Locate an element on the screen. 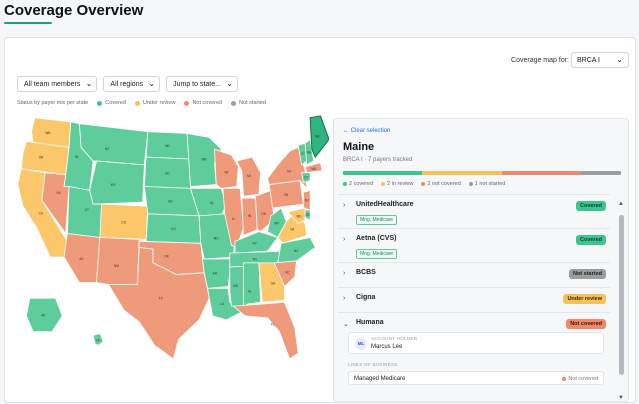 The image size is (639, 404). state-jump-filter: Jump to state... ⌄ is located at coordinates (202, 84).